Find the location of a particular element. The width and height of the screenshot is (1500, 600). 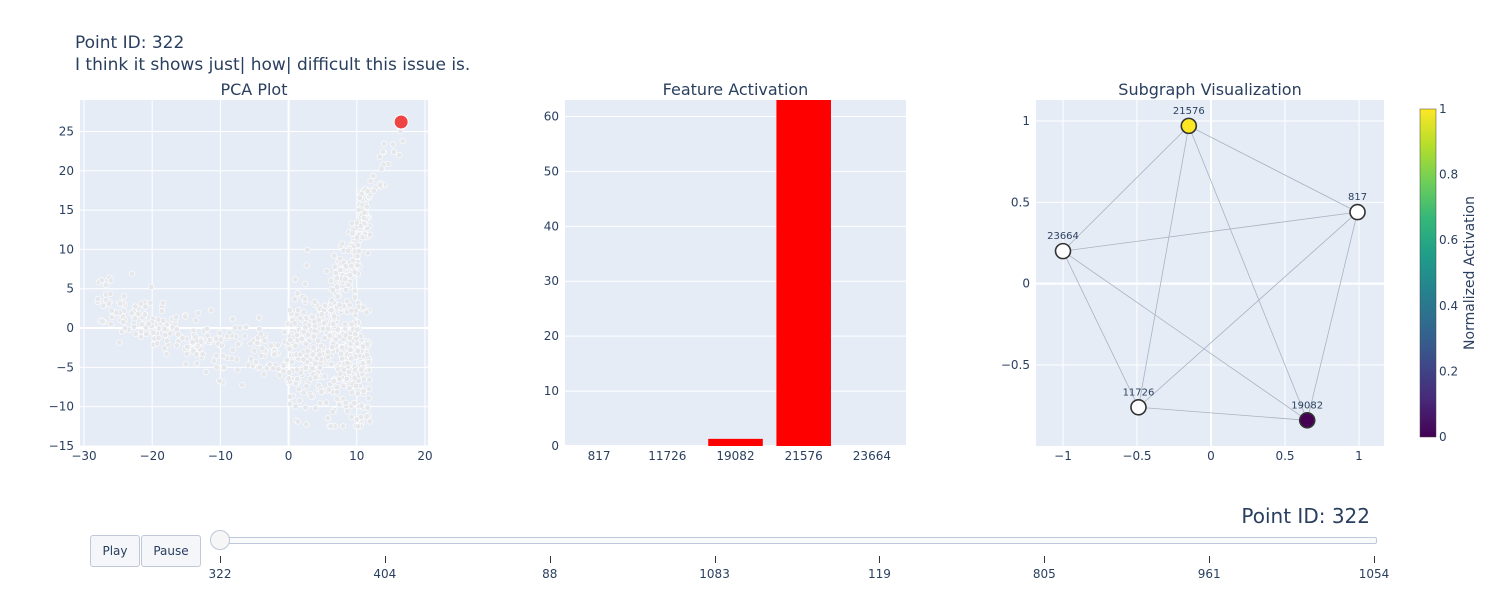

slider-step-label: 1083 is located at coordinates (714, 574).